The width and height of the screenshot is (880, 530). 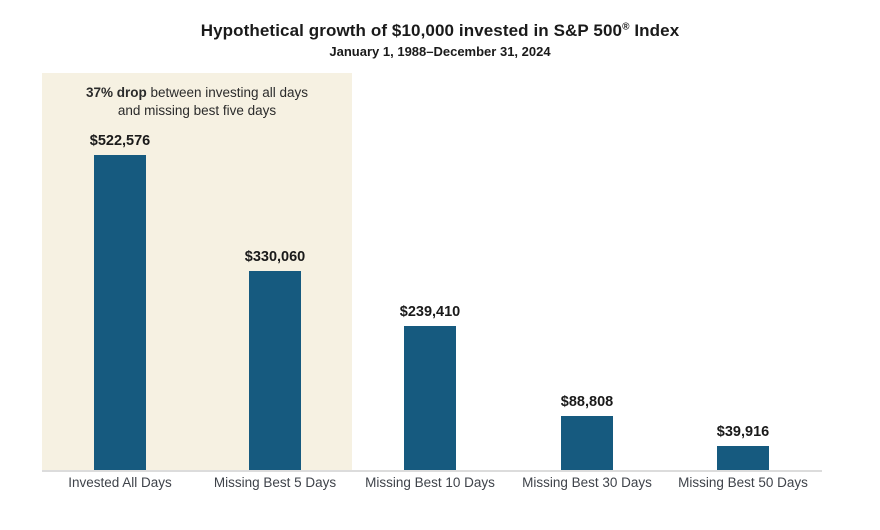 I want to click on annotation-line1-rest: between investing all days, so click(x=227, y=92).